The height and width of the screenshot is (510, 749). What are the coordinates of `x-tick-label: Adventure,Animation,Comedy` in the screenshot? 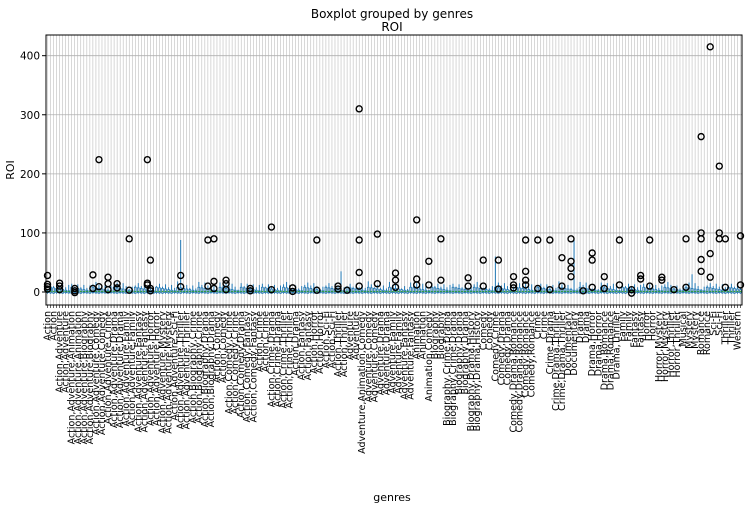 It's located at (362, 382).